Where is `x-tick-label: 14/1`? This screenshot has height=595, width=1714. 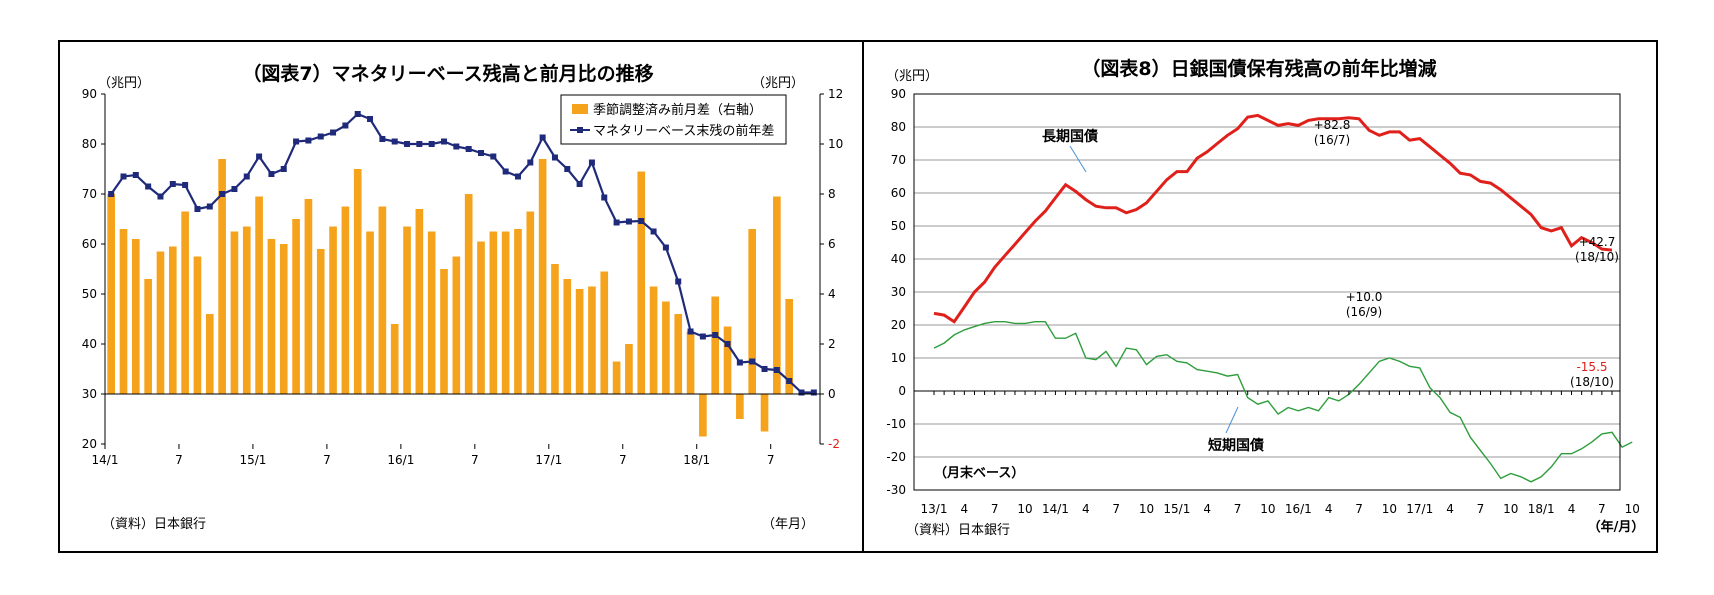 x-tick-label: 14/1 is located at coordinates (105, 460).